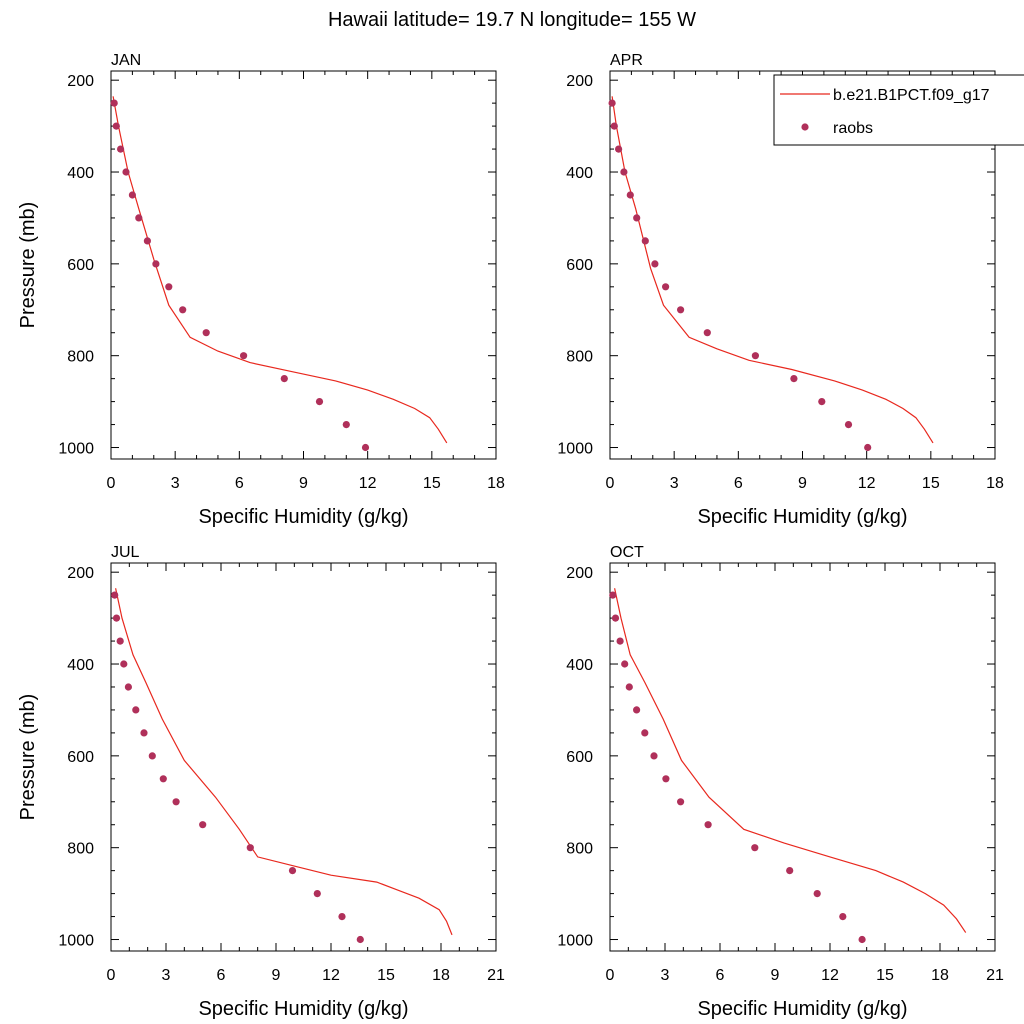 This screenshot has width=1024, height=1024. Describe the element at coordinates (386, 975) in the screenshot. I see `x-tick-label: 15` at that location.